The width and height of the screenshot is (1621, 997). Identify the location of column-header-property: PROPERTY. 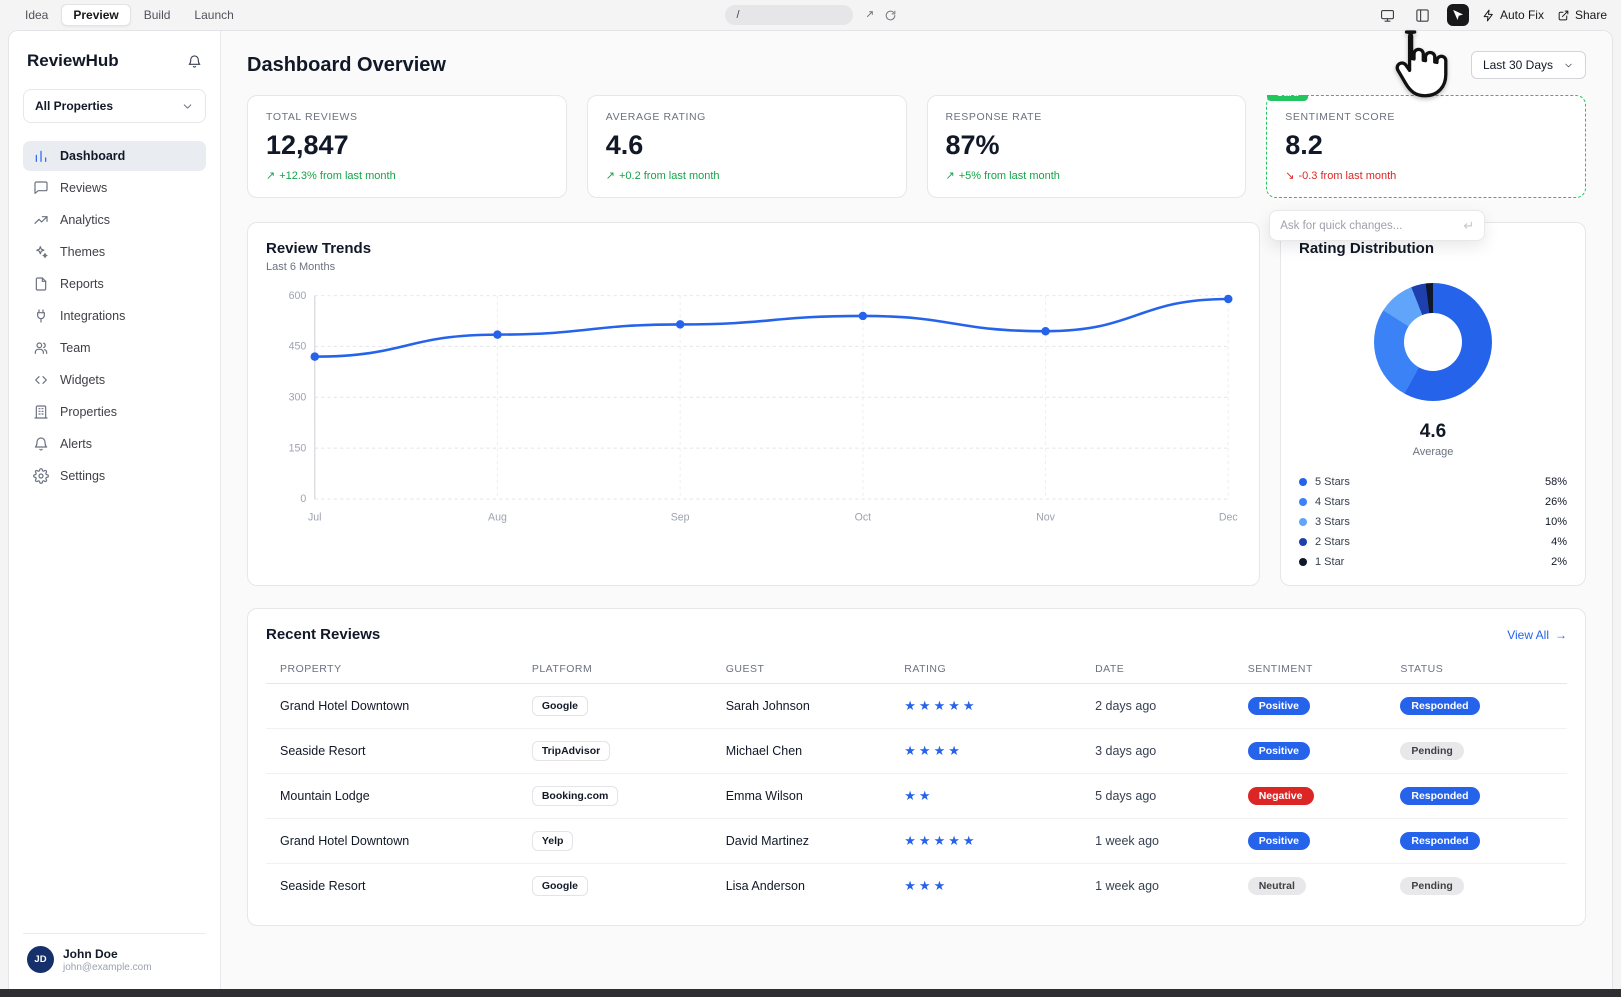
(311, 669).